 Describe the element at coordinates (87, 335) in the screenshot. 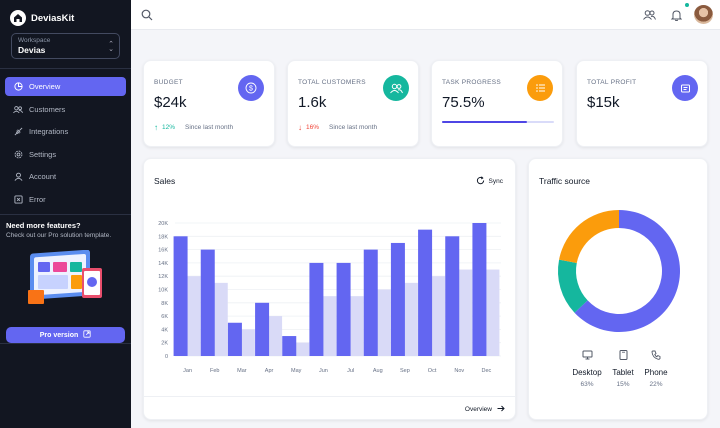

I see `external-link-icon` at that location.